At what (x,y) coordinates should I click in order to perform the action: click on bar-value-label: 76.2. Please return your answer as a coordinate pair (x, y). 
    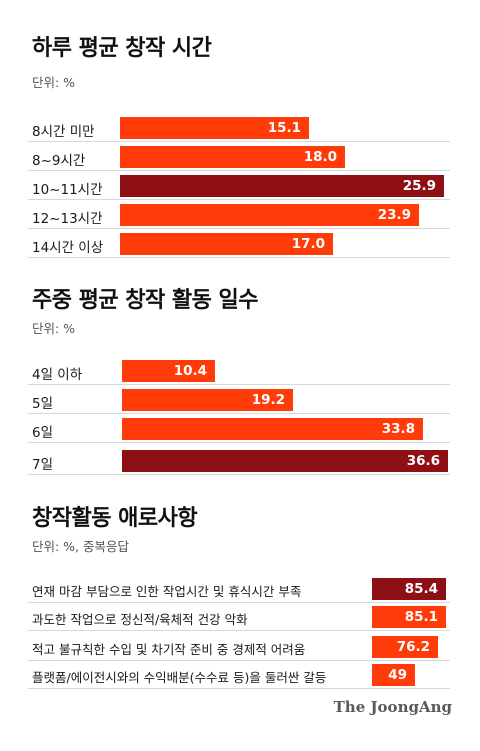
    Looking at the image, I should click on (413, 647).